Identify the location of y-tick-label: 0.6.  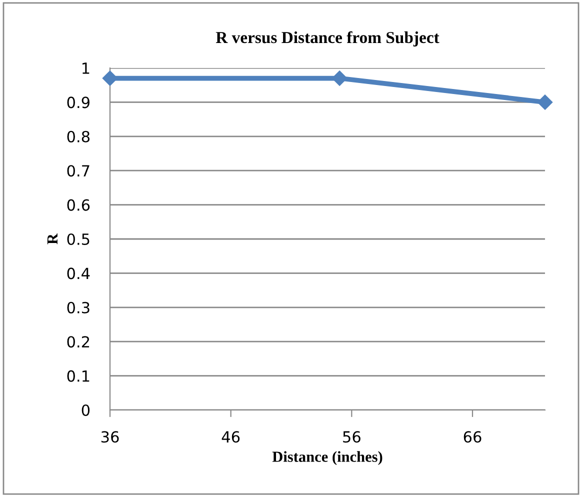
(78, 205).